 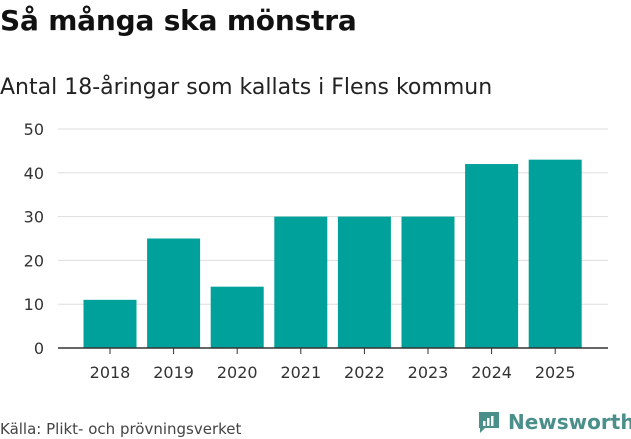 I want to click on y-tick-label-50: 50, so click(x=34, y=129).